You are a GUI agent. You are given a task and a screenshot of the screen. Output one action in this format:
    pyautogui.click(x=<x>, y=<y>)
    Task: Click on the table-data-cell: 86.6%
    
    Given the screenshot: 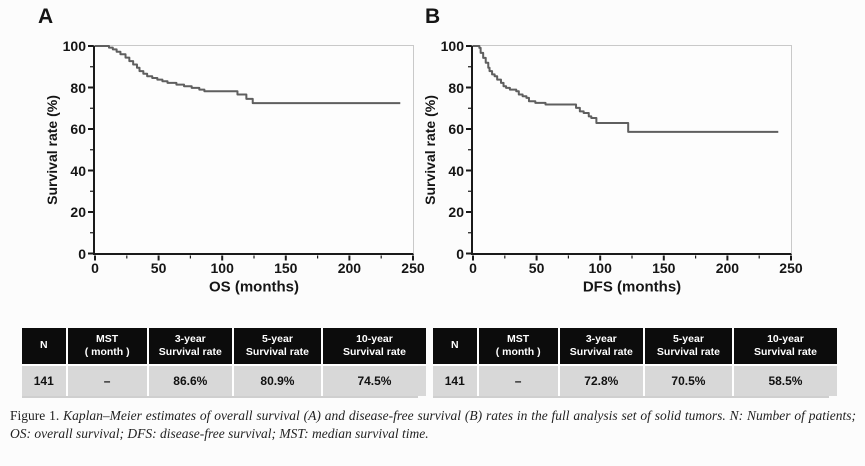 What is the action you would take?
    pyautogui.click(x=190, y=381)
    